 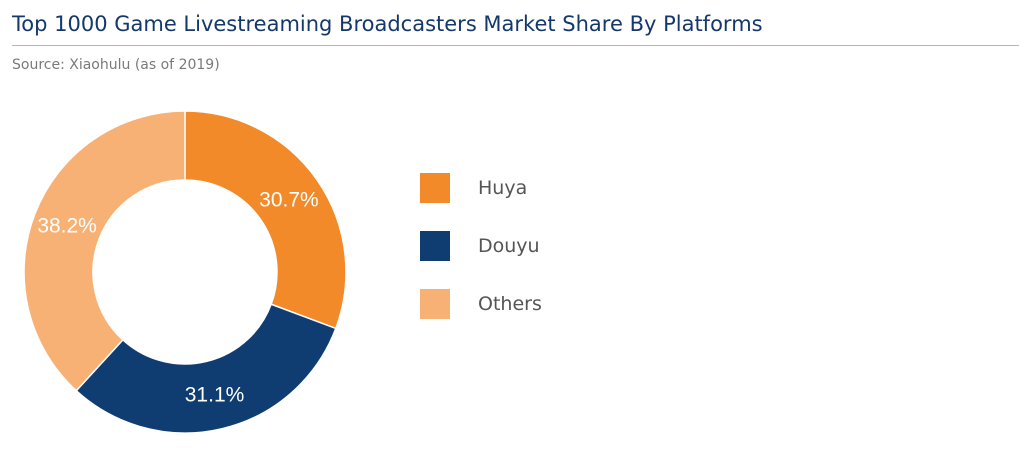 I want to click on legend-swatch-douyu, so click(x=435, y=246).